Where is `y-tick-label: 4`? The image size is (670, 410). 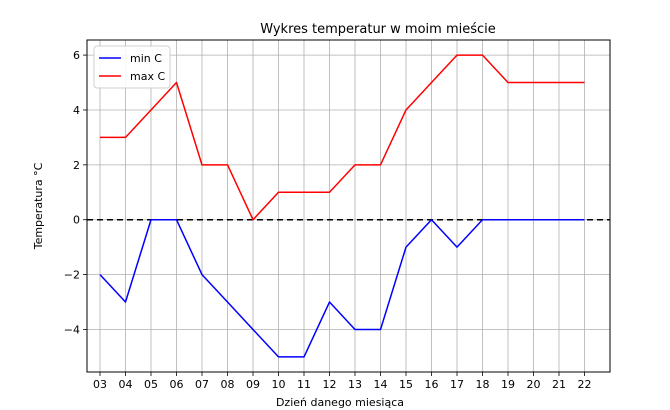 y-tick-label: 4 is located at coordinates (76, 110).